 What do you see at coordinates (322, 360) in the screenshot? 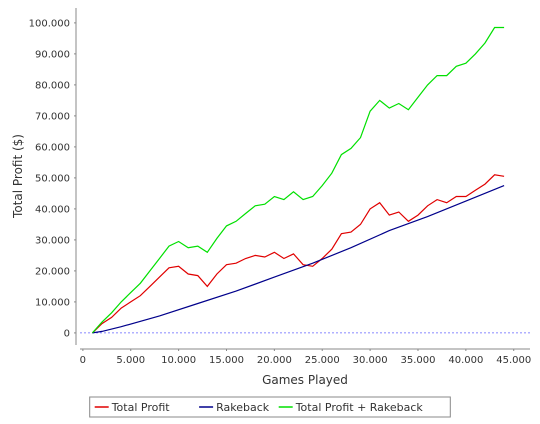
I see `x-tick-label: 25.000` at bounding box center [322, 360].